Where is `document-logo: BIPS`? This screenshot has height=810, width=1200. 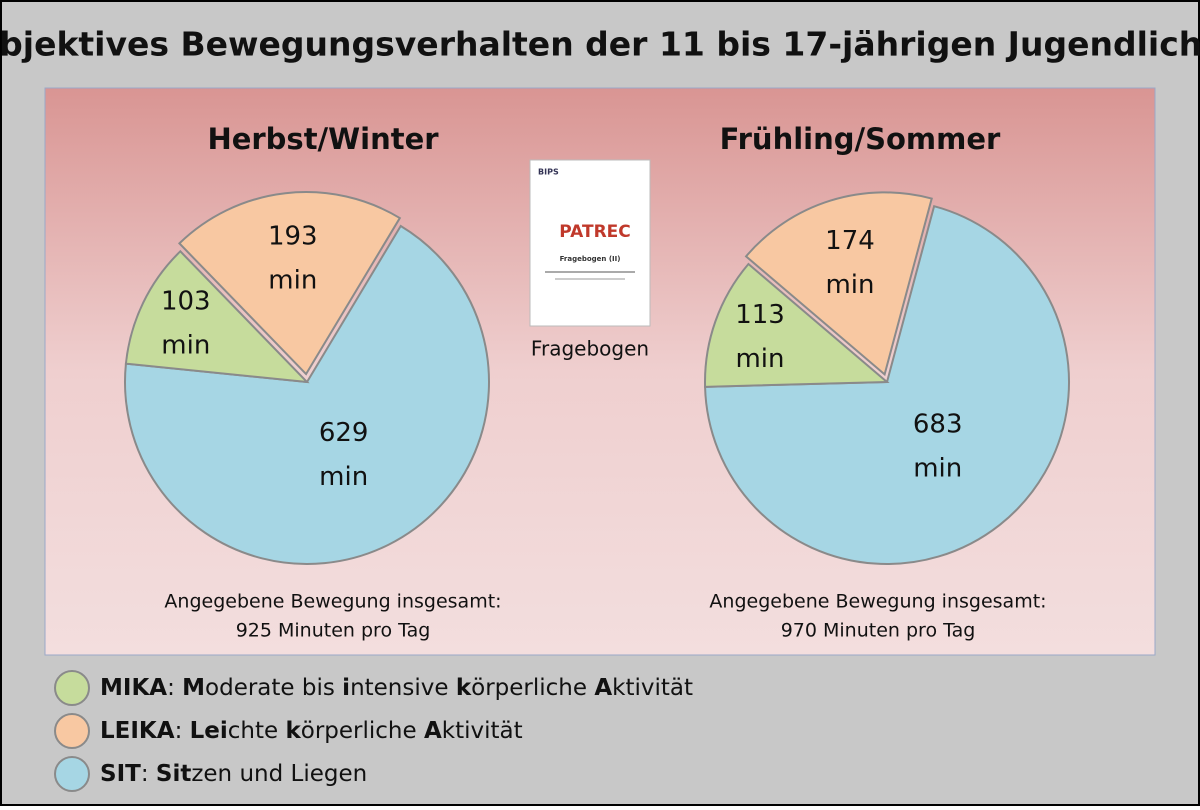
document-logo: BIPS is located at coordinates (548, 172).